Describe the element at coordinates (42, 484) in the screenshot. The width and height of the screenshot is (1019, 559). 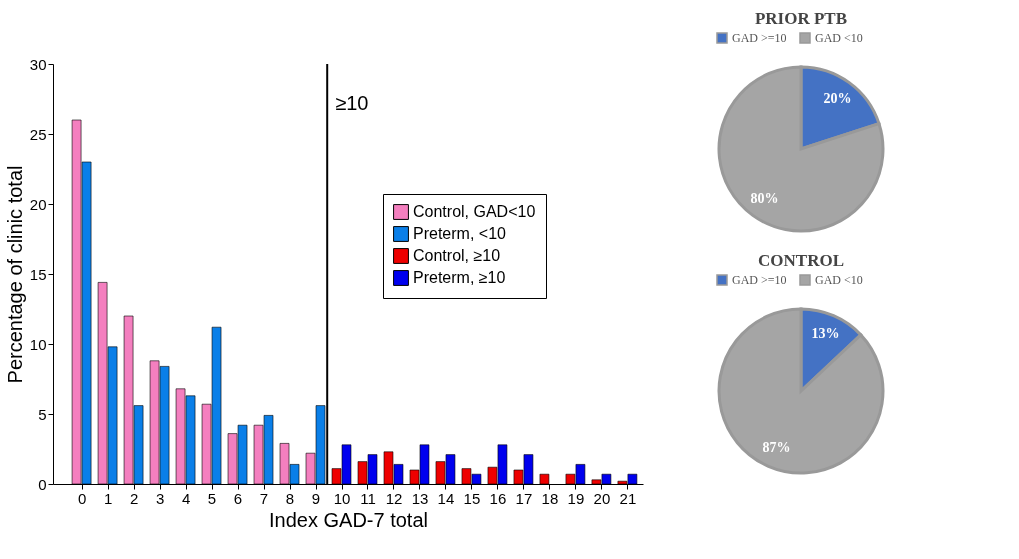
I see `y-tick-label: 0` at that location.